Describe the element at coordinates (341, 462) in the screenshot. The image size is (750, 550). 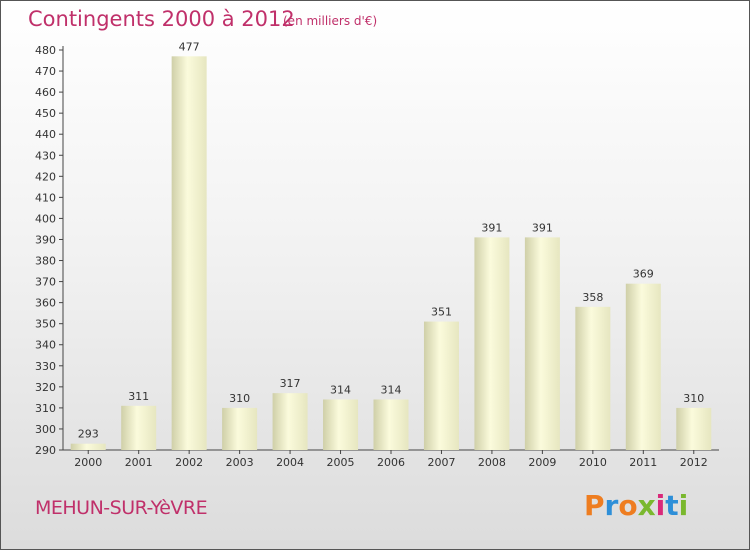
I see `x-tick-label: 2005` at that location.